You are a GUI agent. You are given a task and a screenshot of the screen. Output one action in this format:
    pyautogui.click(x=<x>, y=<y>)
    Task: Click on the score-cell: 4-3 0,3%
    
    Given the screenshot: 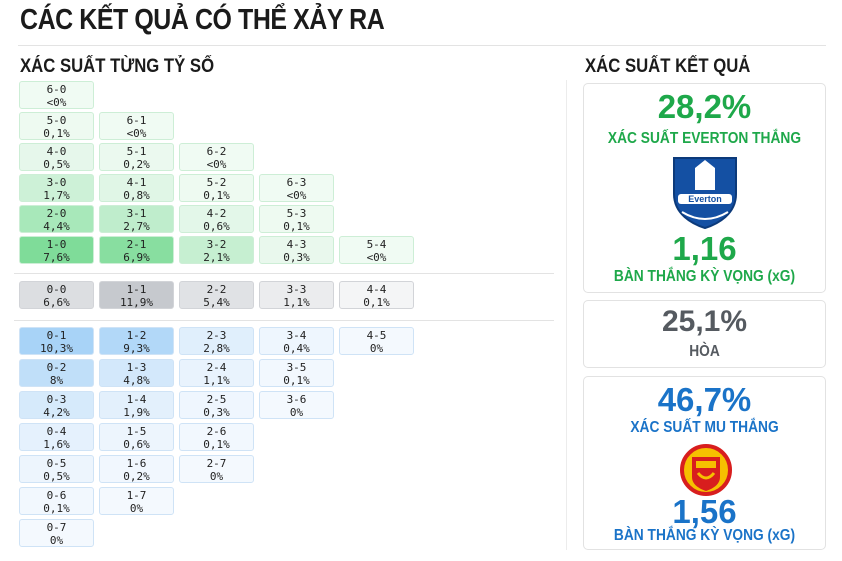 What is the action you would take?
    pyautogui.click(x=296, y=250)
    